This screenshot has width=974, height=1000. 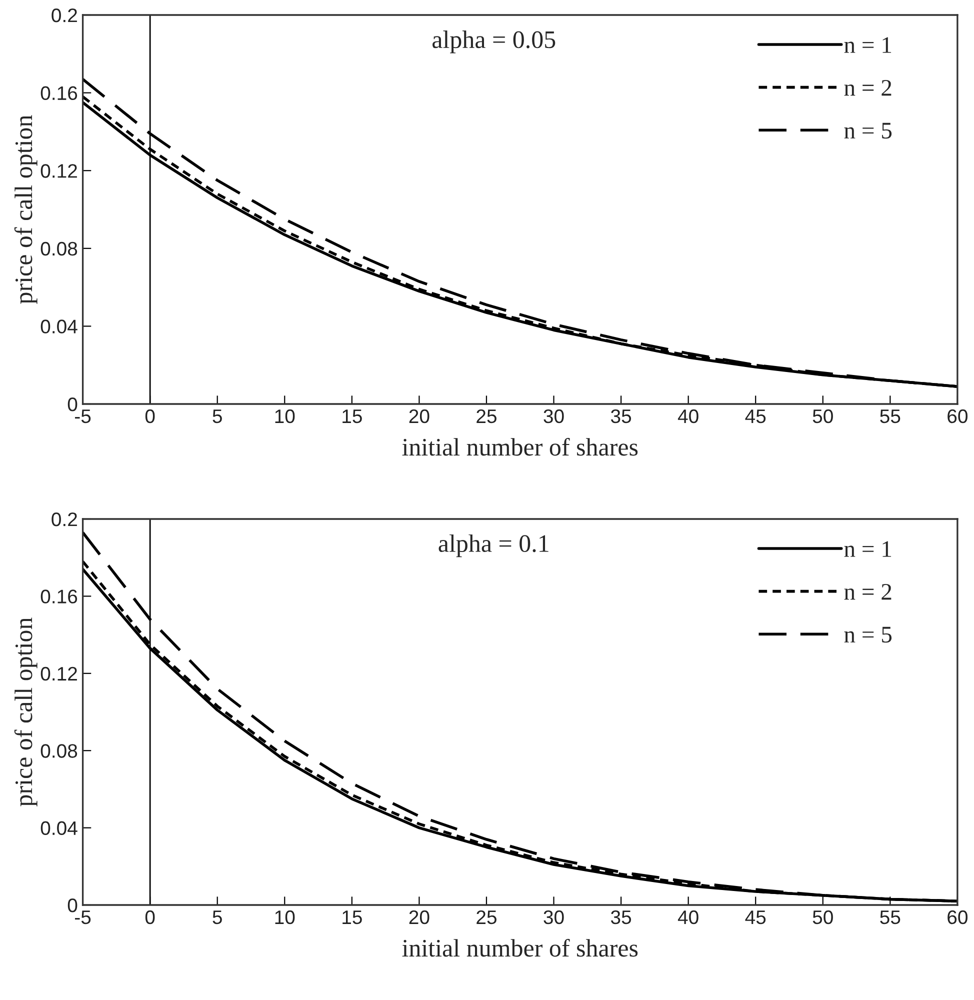 What do you see at coordinates (494, 42) in the screenshot?
I see `annotation: alpha = 0.05` at bounding box center [494, 42].